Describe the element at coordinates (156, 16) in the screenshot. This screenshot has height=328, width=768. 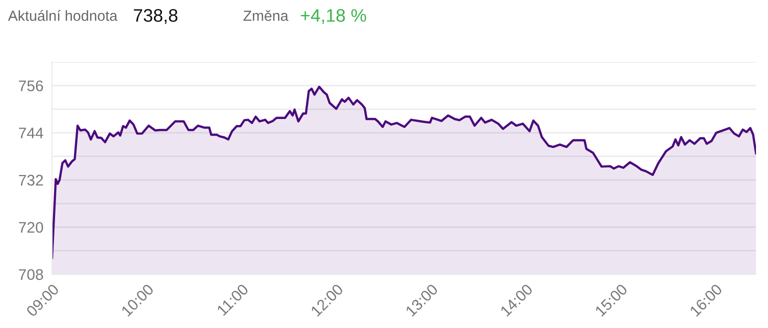
I see `text: 738,8` at that location.